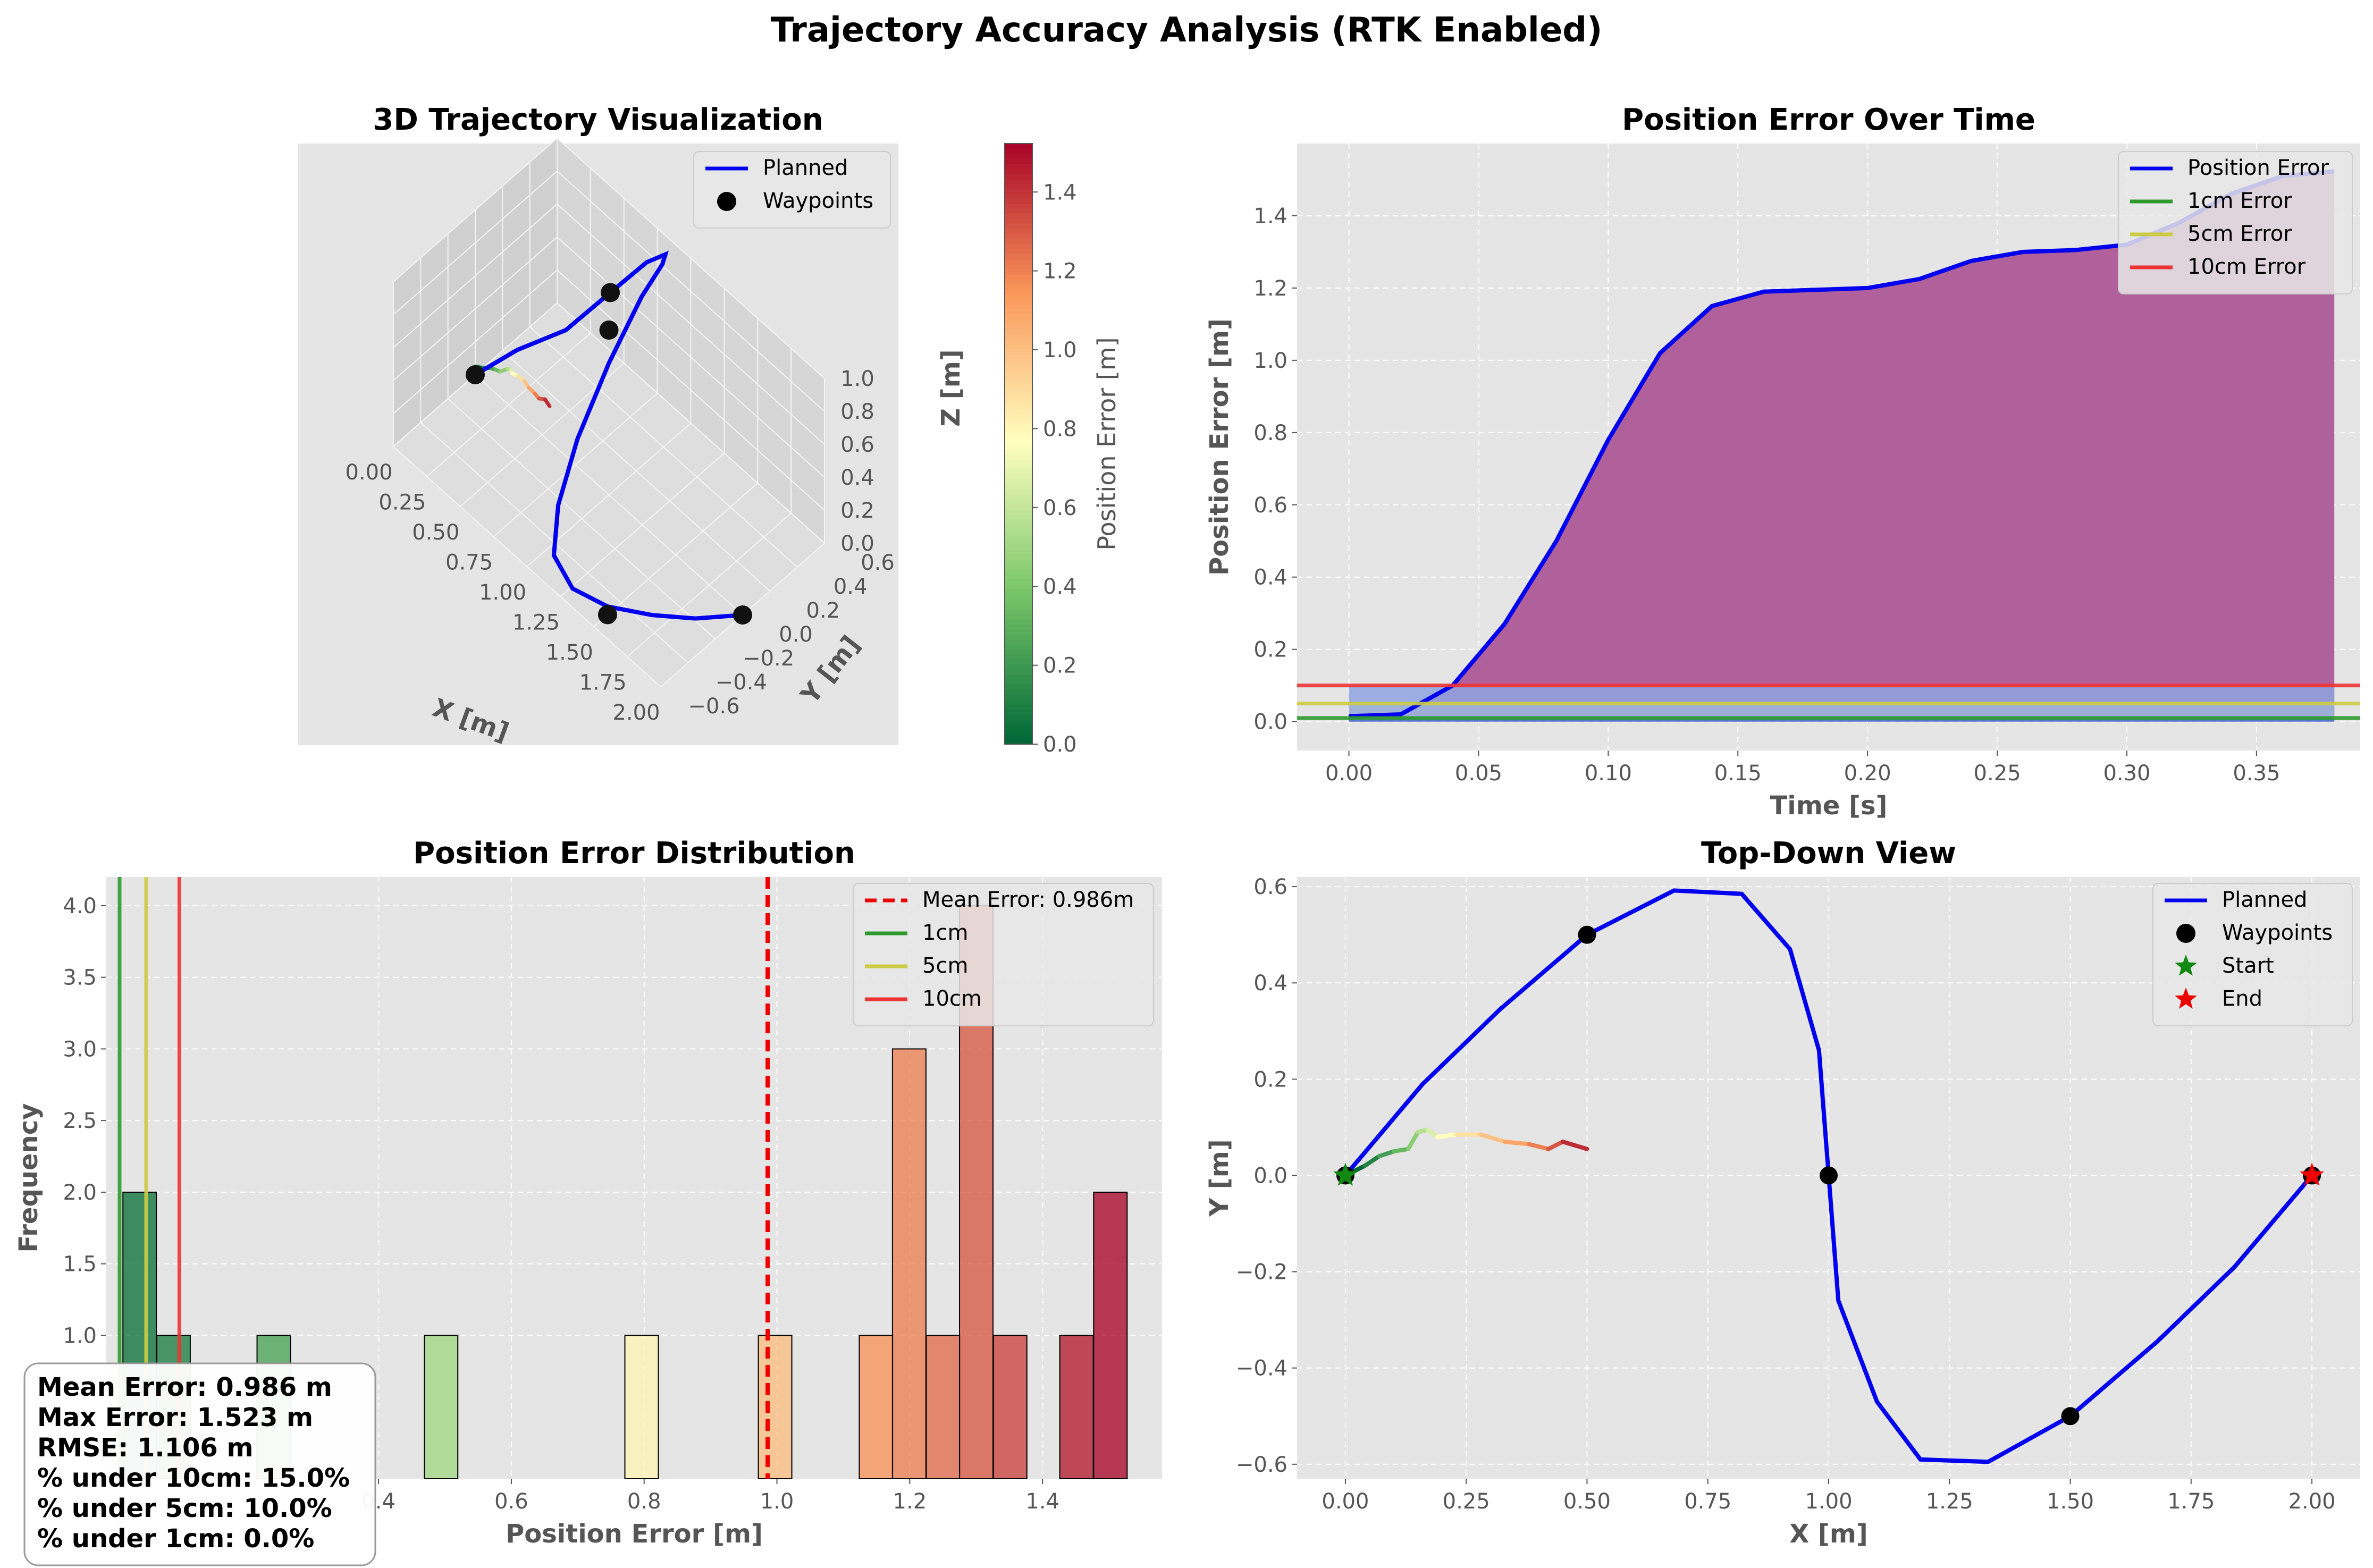 This screenshot has height=1568, width=2373. What do you see at coordinates (1060, 666) in the screenshot?
I see `colorbar-tick-label: 0.2` at bounding box center [1060, 666].